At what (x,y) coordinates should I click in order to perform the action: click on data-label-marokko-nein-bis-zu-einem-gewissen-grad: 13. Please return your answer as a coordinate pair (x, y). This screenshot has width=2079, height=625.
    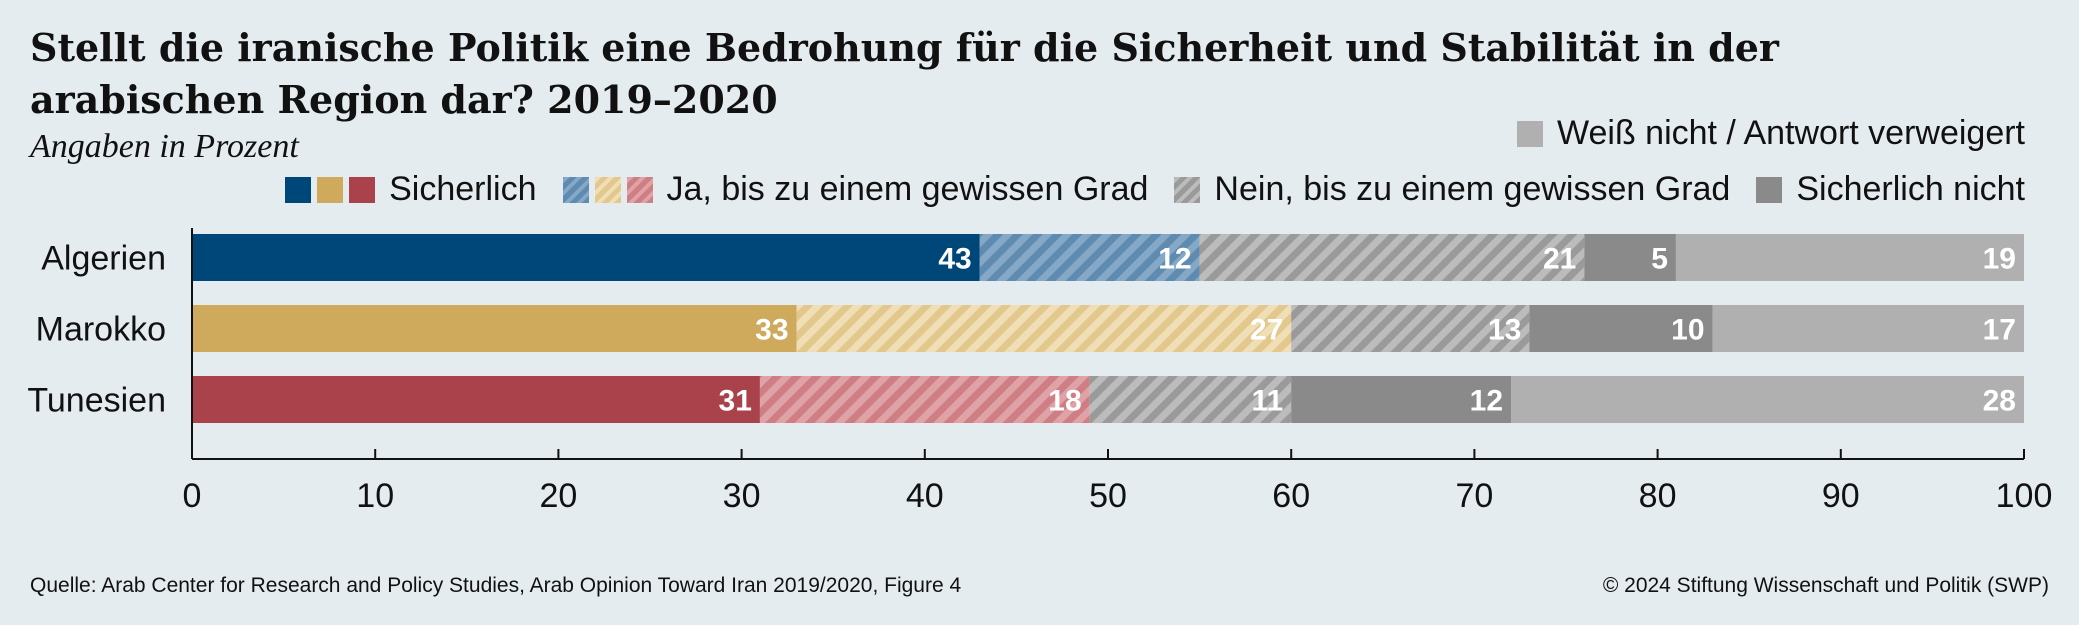
    Looking at the image, I should click on (1504, 330).